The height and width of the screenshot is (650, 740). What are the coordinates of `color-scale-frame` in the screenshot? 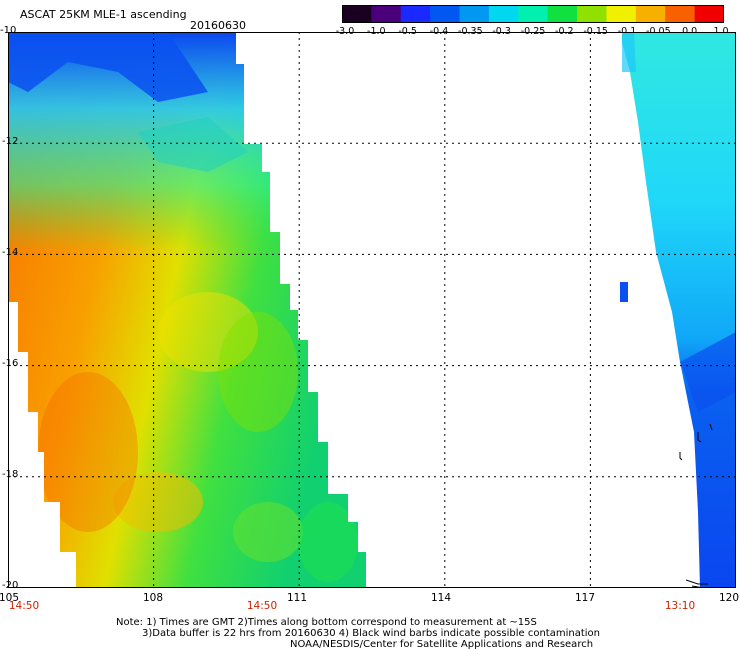 It's located at (533, 14).